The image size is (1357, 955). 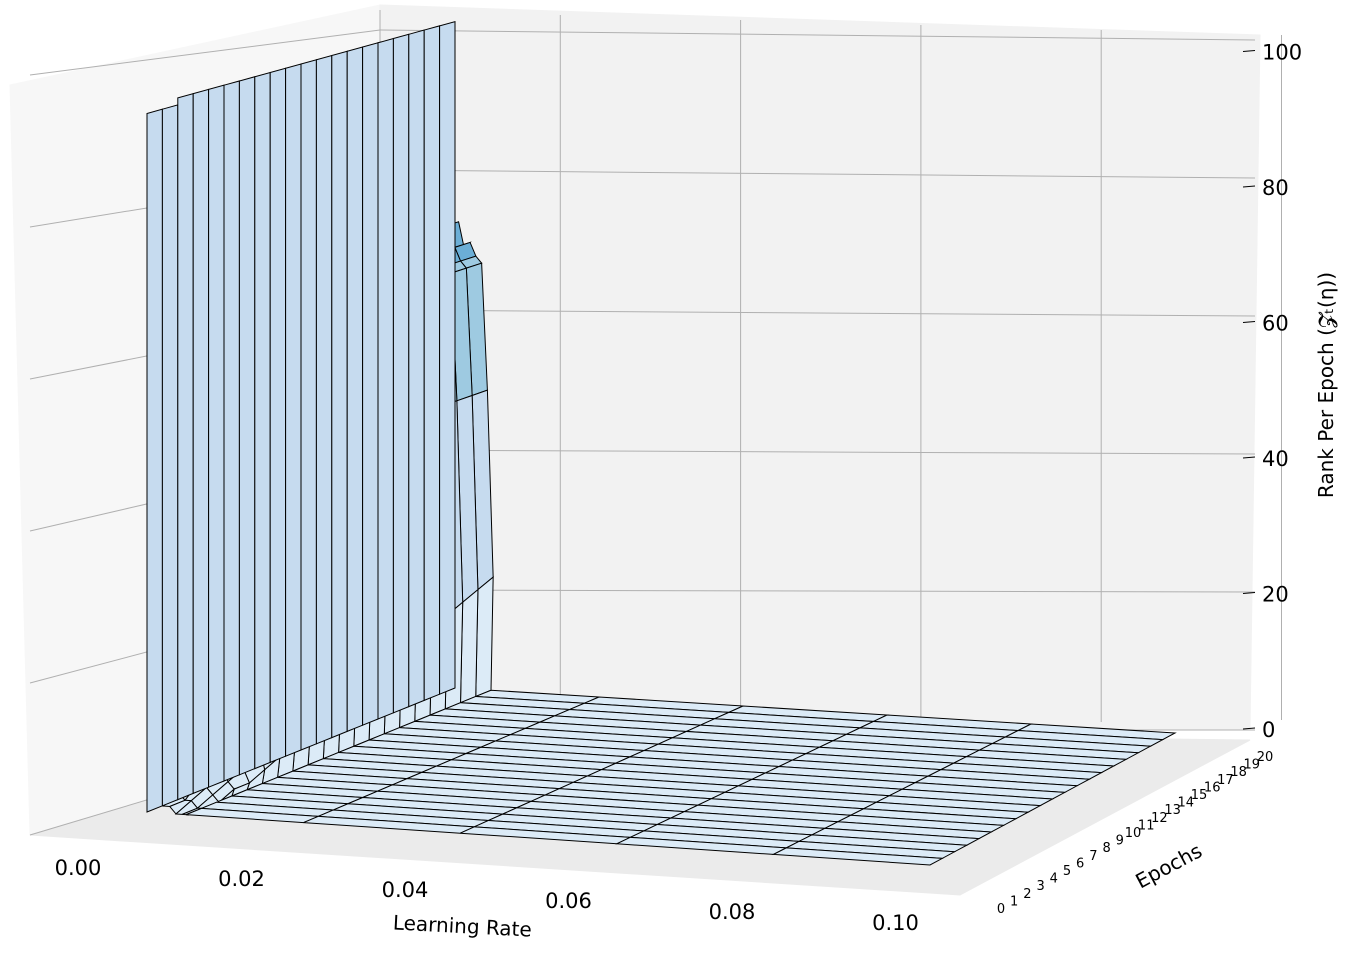 I want to click on z-tick-label: 40, so click(x=1275, y=459).